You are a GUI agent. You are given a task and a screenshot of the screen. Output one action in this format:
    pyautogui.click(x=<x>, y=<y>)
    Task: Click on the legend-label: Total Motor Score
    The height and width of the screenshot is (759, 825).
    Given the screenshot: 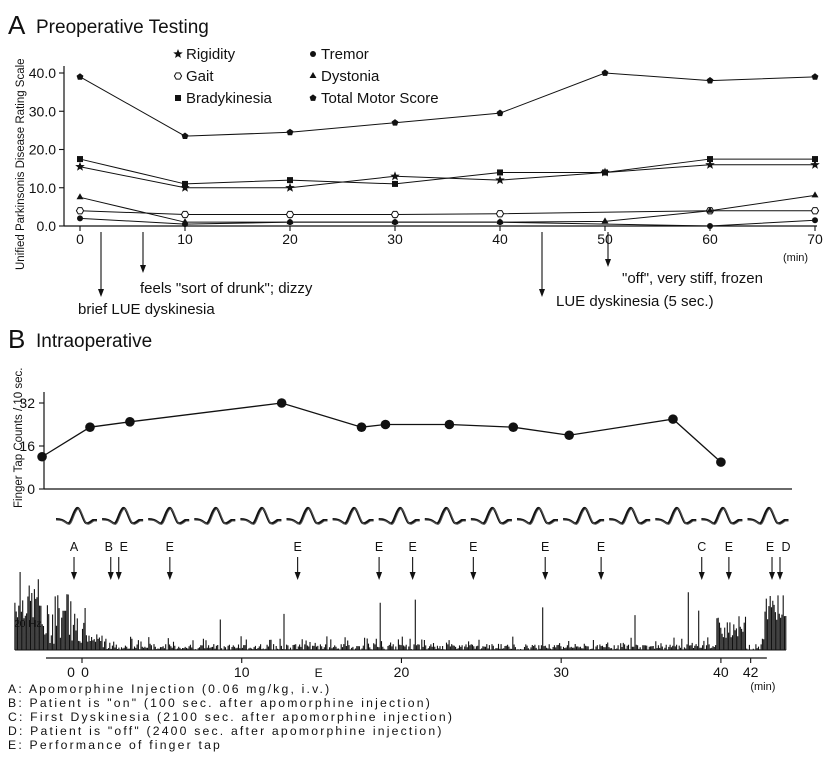 What is the action you would take?
    pyautogui.click(x=380, y=98)
    